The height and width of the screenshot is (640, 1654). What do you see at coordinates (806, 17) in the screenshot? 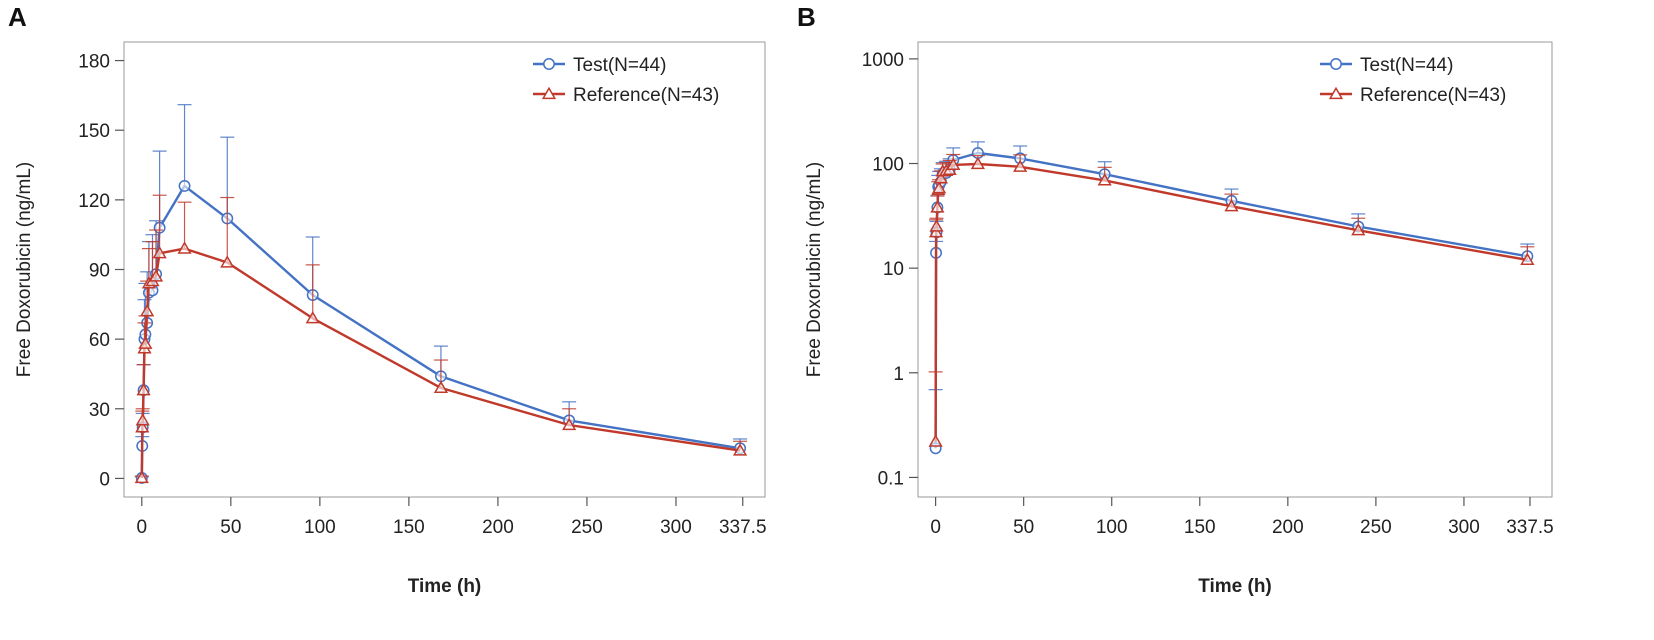
I see `panel-label-b: B` at bounding box center [806, 17].